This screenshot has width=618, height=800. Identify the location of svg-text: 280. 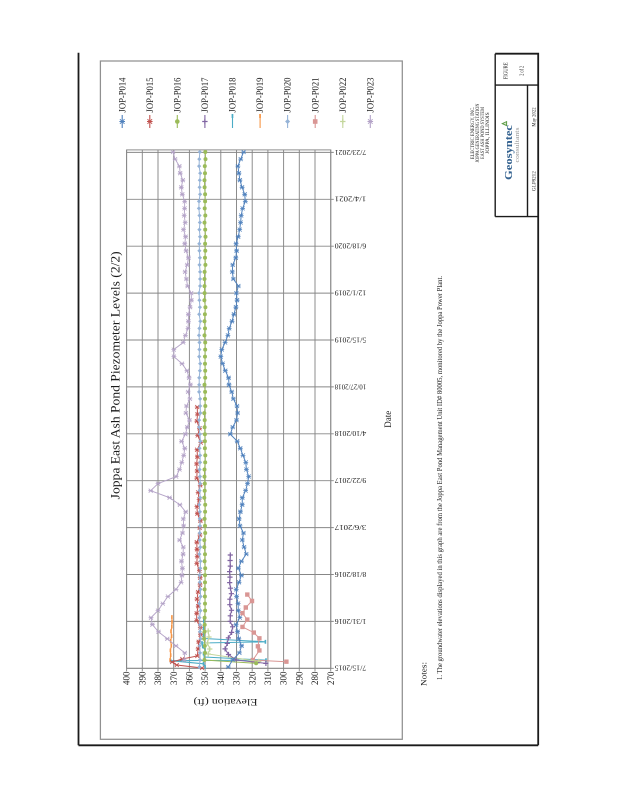
(315, 678).